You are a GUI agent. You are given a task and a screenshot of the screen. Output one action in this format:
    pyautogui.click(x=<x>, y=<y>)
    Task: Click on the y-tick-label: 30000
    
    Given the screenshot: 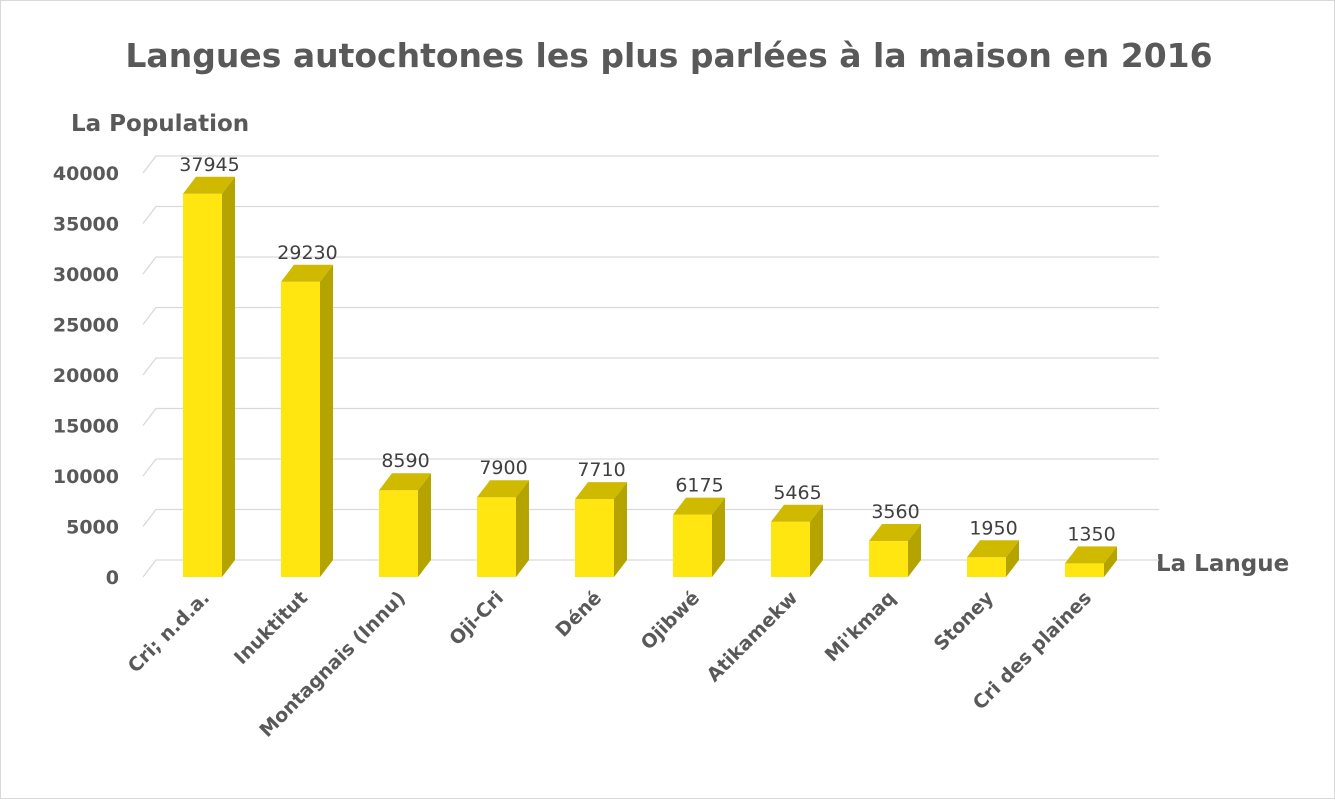 What is the action you would take?
    pyautogui.click(x=86, y=275)
    